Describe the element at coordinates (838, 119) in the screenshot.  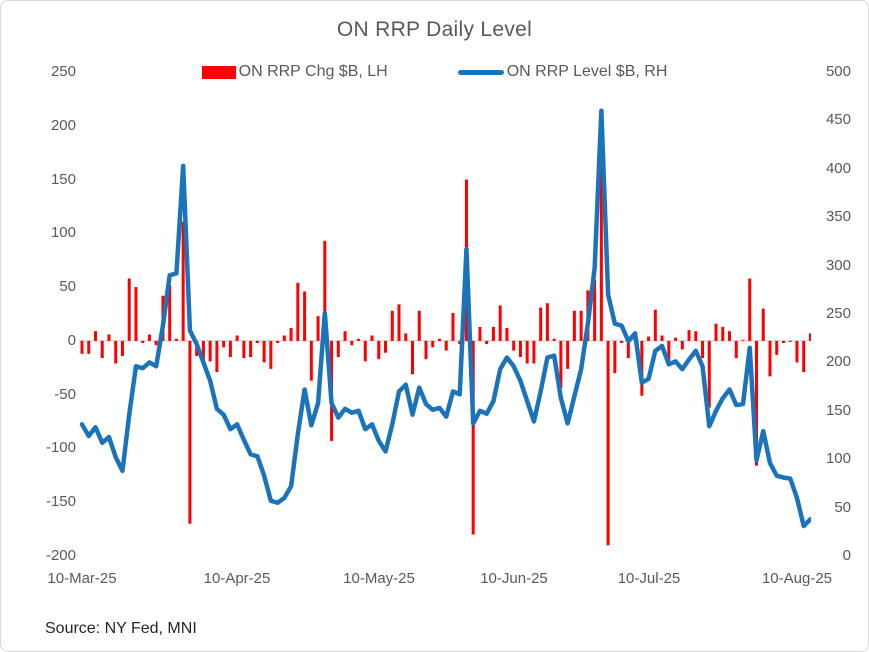
I see `right-axis-tick-label: 450` at that location.